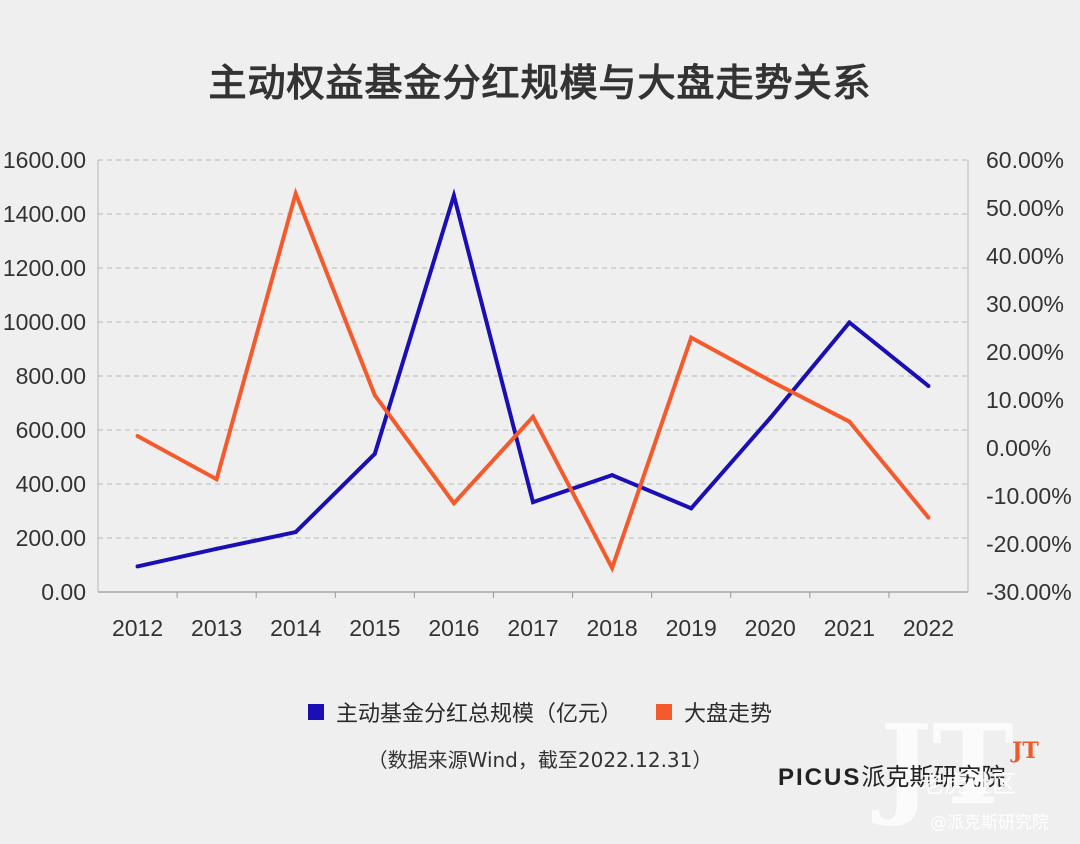  I want to click on legend-item-fund-dividend: 主动基金分红总规模（亿元）, so click(464, 712).